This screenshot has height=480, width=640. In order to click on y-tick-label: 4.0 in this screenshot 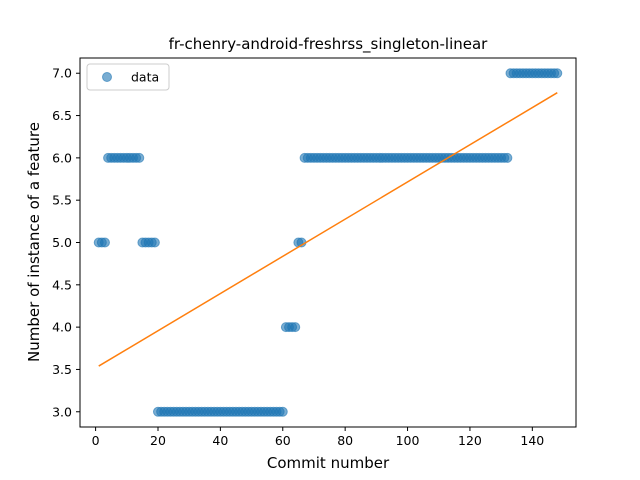, I will do `click(62, 327)`.